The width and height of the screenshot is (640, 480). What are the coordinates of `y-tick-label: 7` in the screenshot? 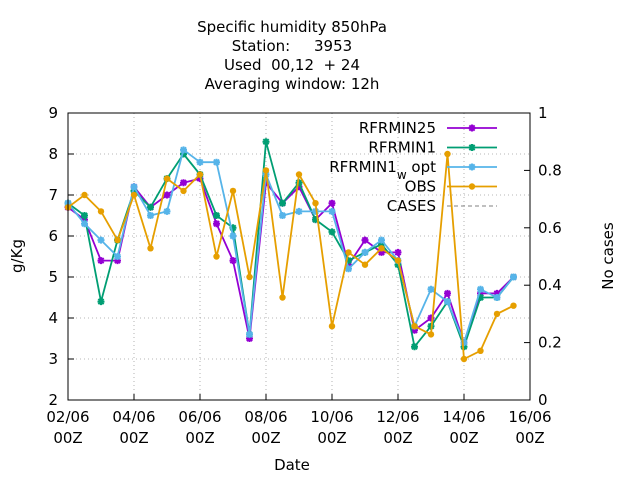 It's located at (53, 195).